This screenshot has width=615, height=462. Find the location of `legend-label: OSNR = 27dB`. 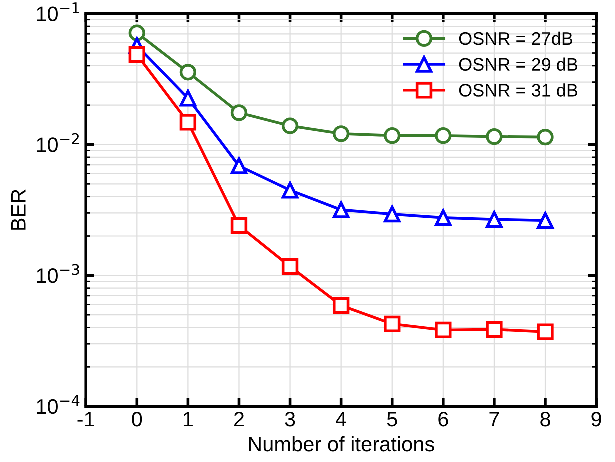

legend-label: OSNR = 27dB is located at coordinates (516, 39).